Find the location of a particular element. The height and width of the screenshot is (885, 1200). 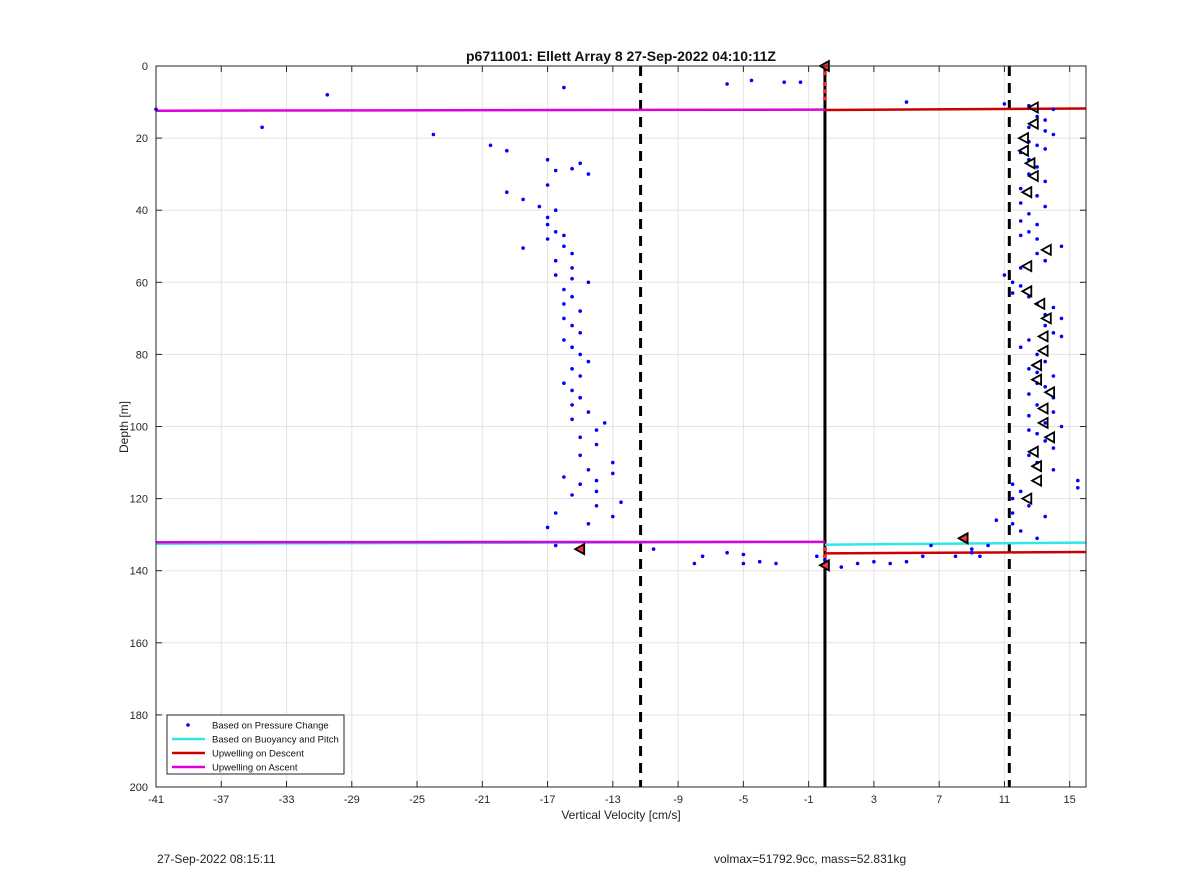

y-tick-label: 180 is located at coordinates (139, 716).